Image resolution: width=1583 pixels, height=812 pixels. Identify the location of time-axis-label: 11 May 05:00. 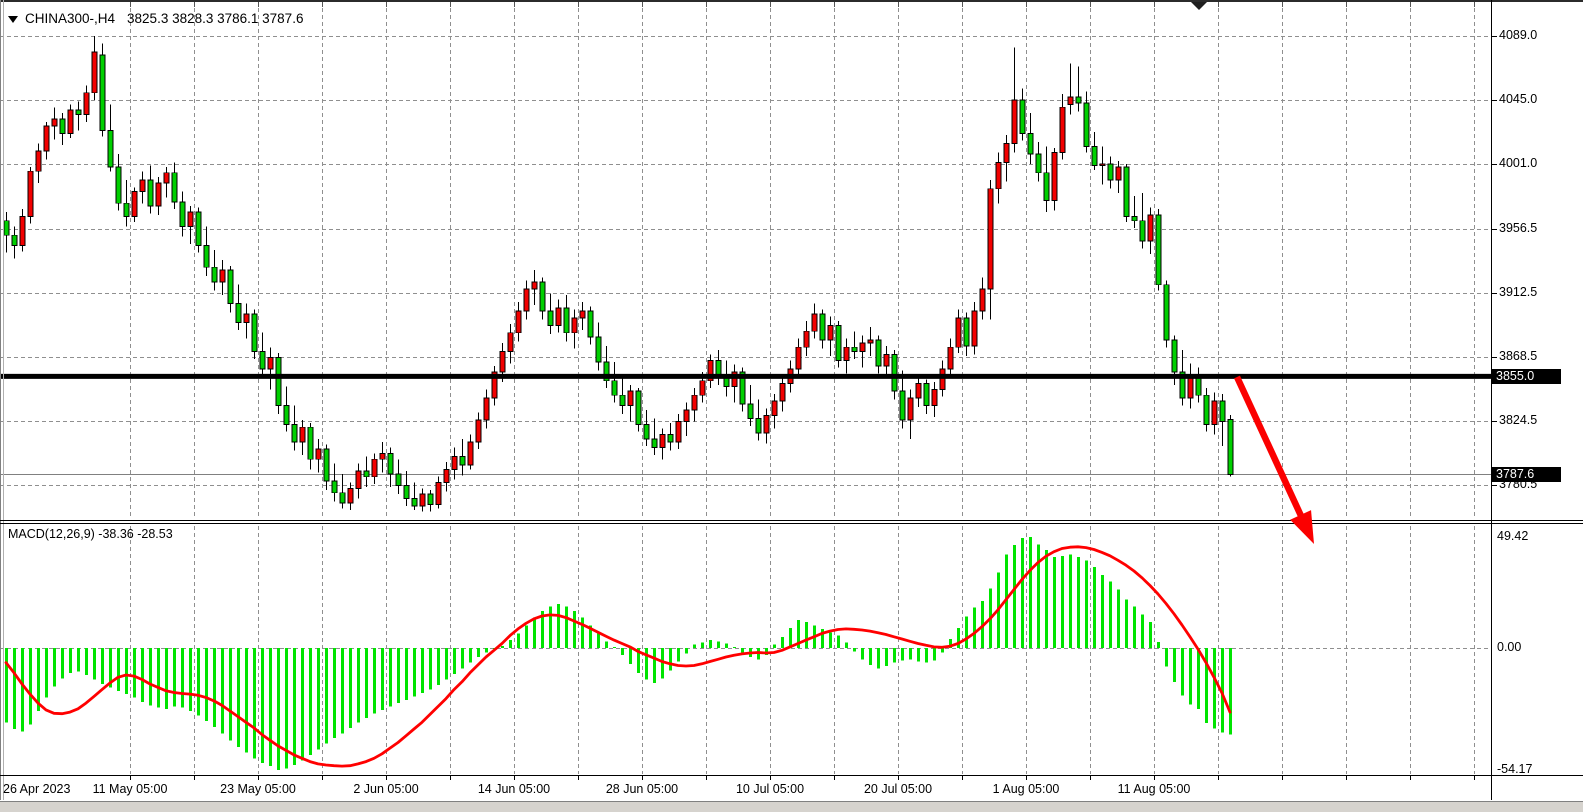
(130, 789).